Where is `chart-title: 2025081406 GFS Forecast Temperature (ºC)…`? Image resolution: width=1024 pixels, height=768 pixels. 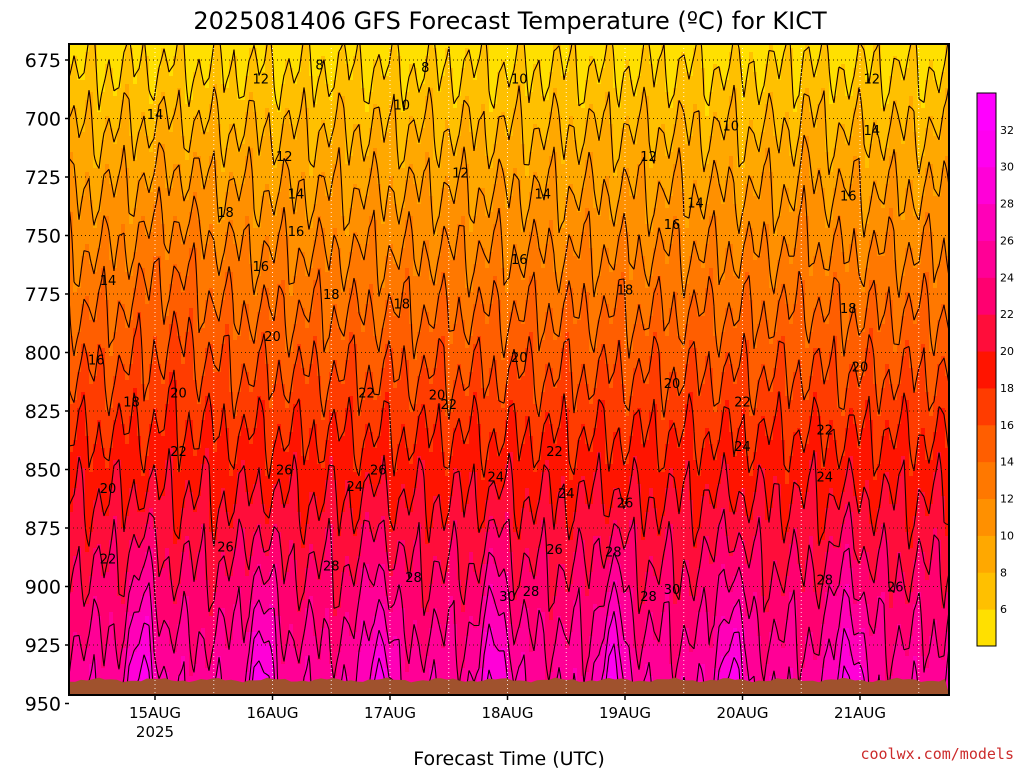 chart-title: 2025081406 GFS Forecast Temperature (ºC)… is located at coordinates (510, 21).